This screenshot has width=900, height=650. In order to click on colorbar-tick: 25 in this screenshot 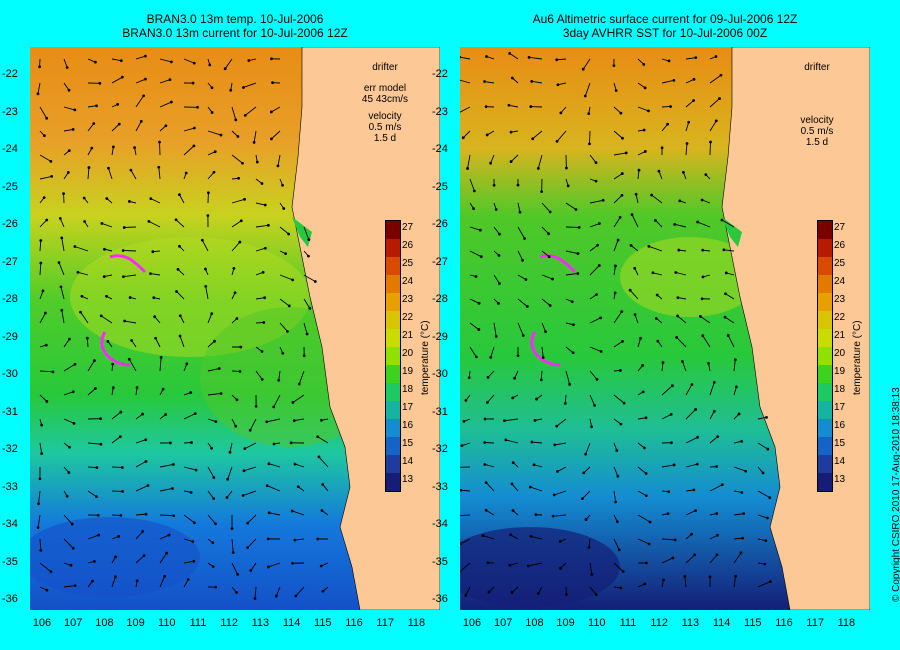, I will do `click(840, 263)`.